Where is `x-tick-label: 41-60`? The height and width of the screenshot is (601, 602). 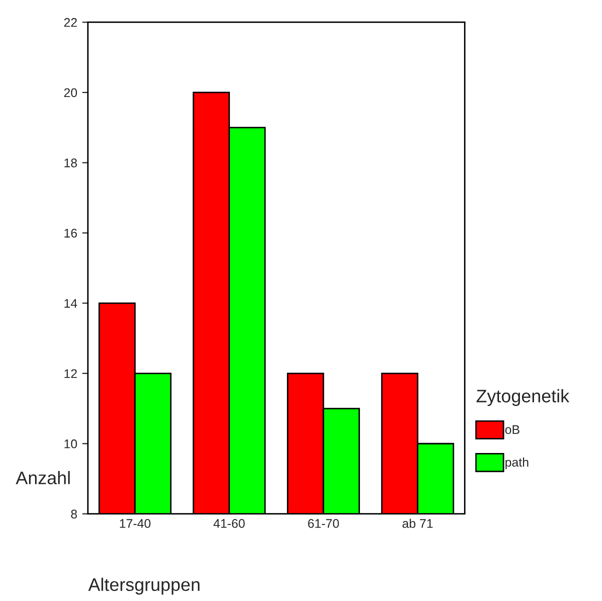
x-tick-label: 41-60 is located at coordinates (229, 523).